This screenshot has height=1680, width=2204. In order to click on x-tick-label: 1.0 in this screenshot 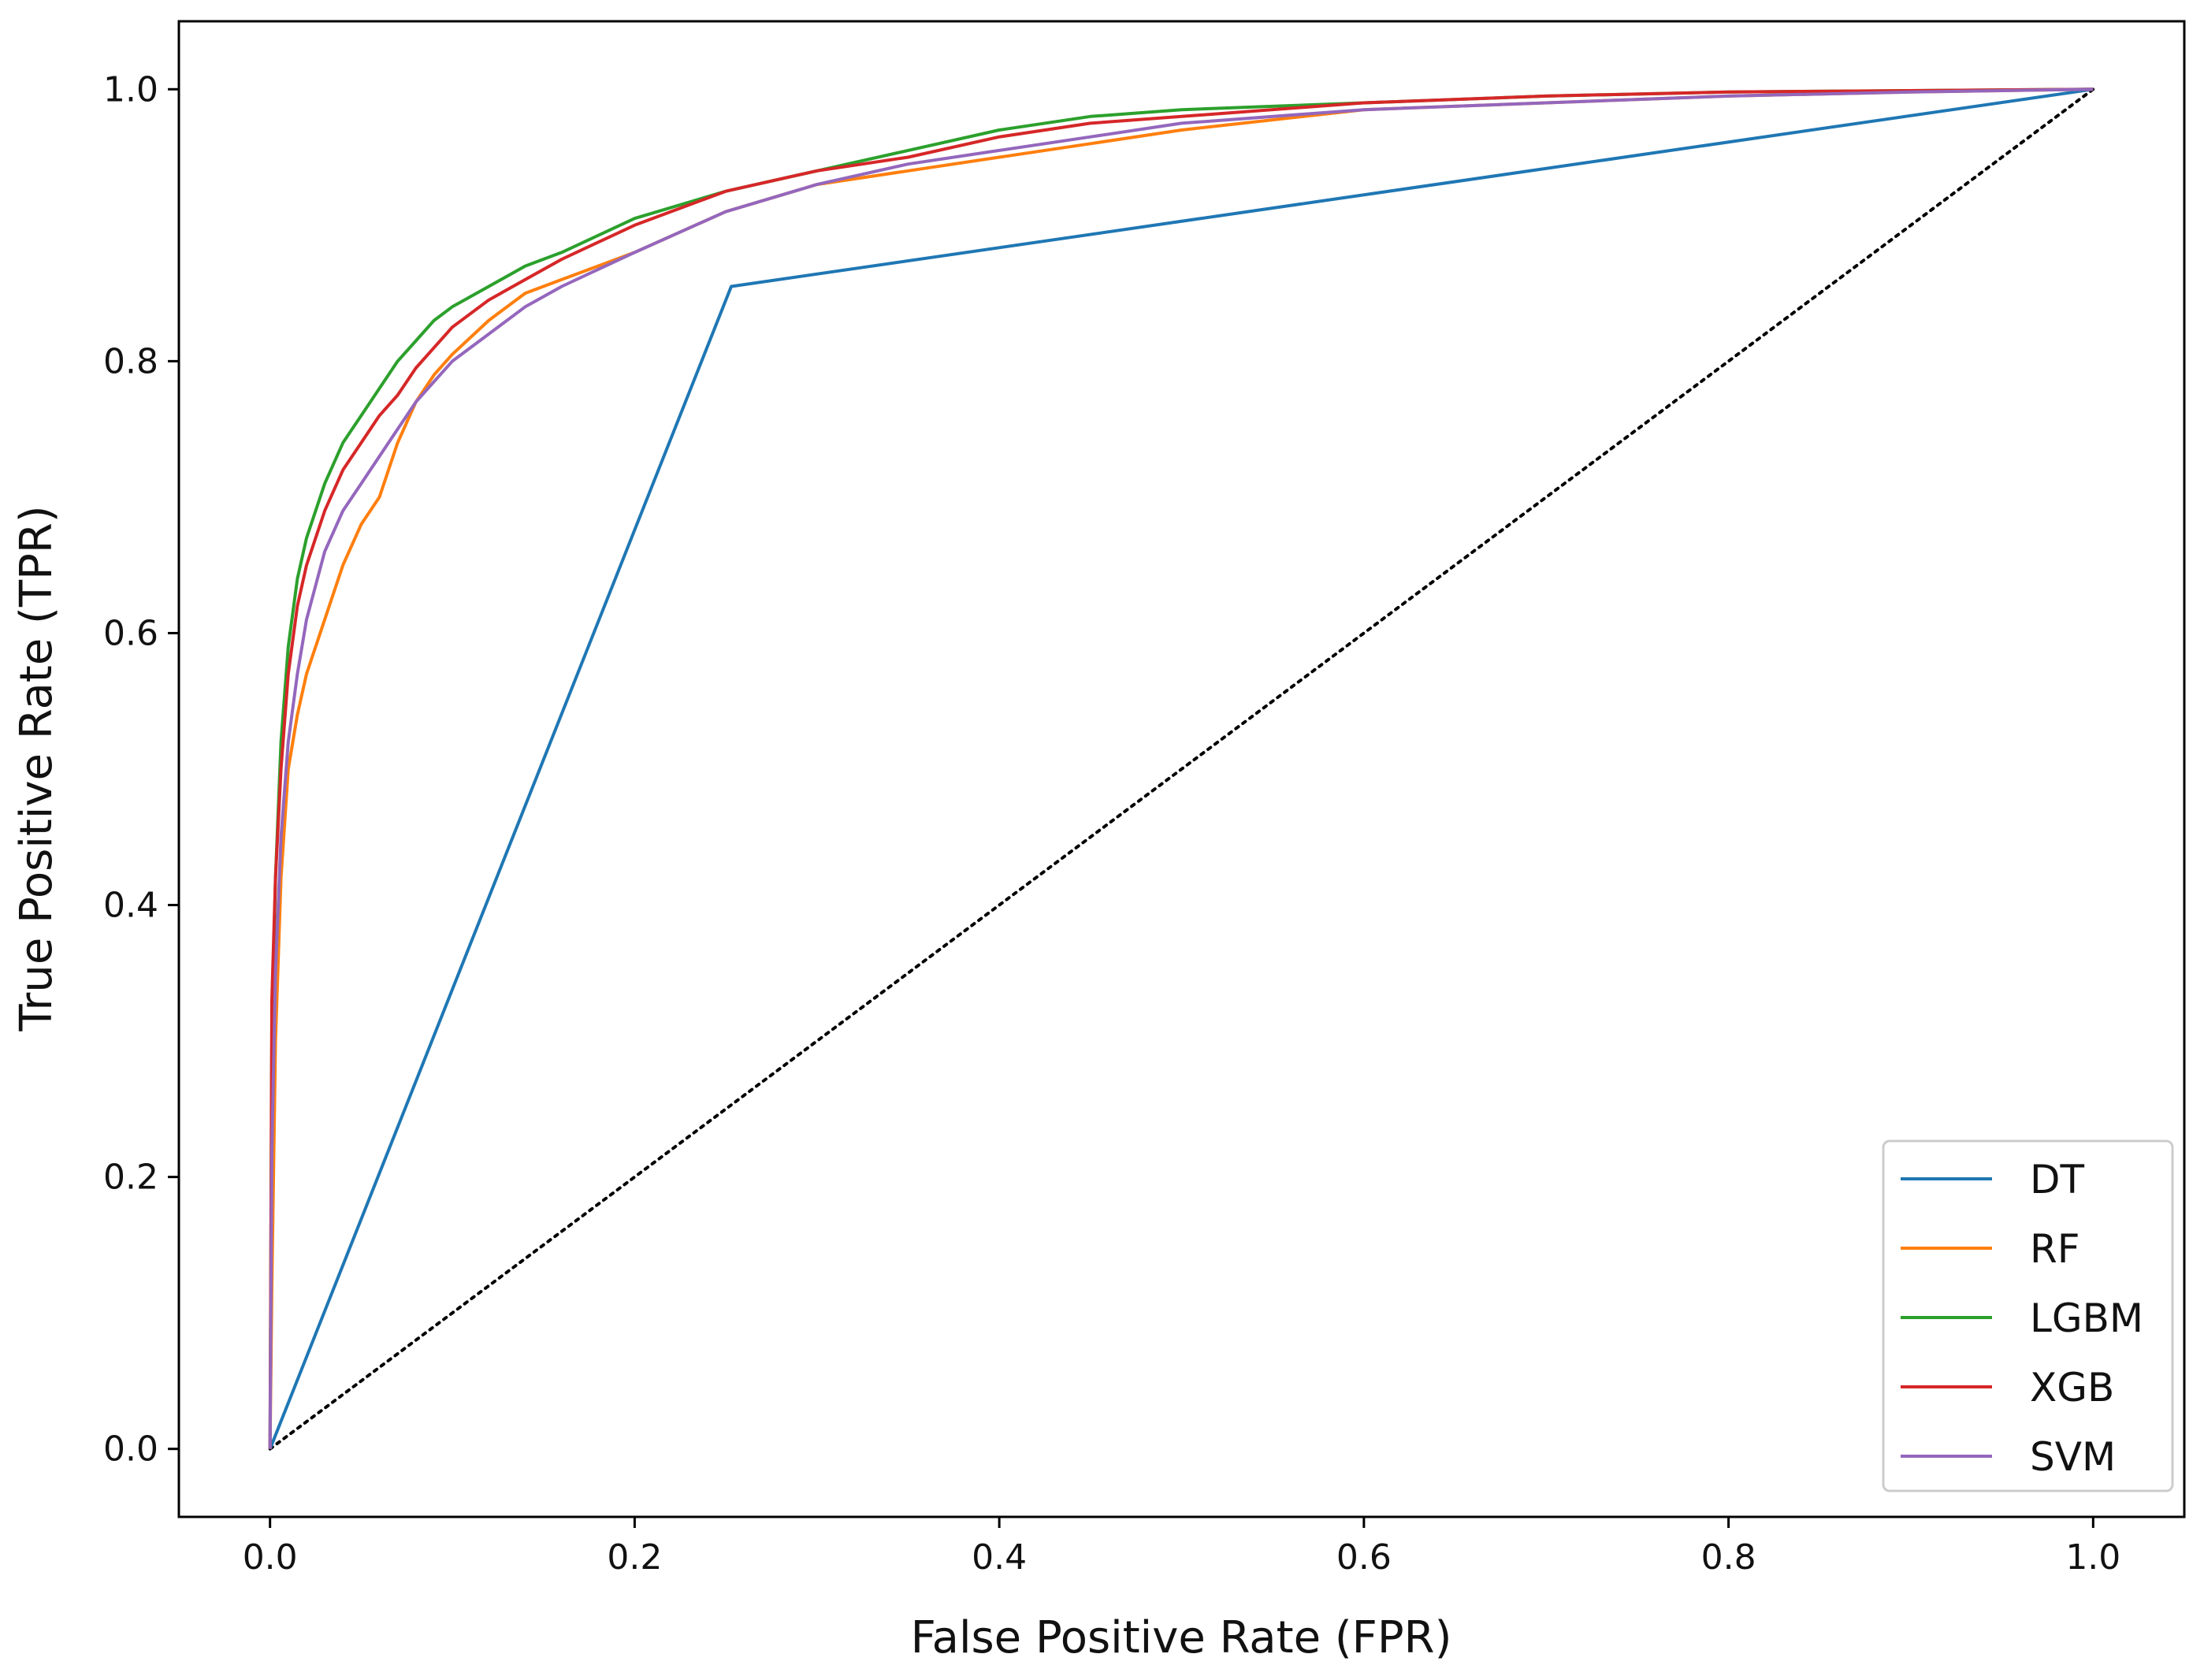, I will do `click(2092, 1557)`.